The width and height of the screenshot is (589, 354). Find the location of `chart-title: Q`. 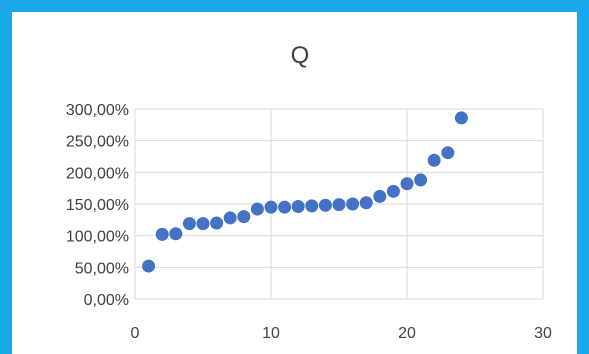

chart-title: Q is located at coordinates (300, 55).